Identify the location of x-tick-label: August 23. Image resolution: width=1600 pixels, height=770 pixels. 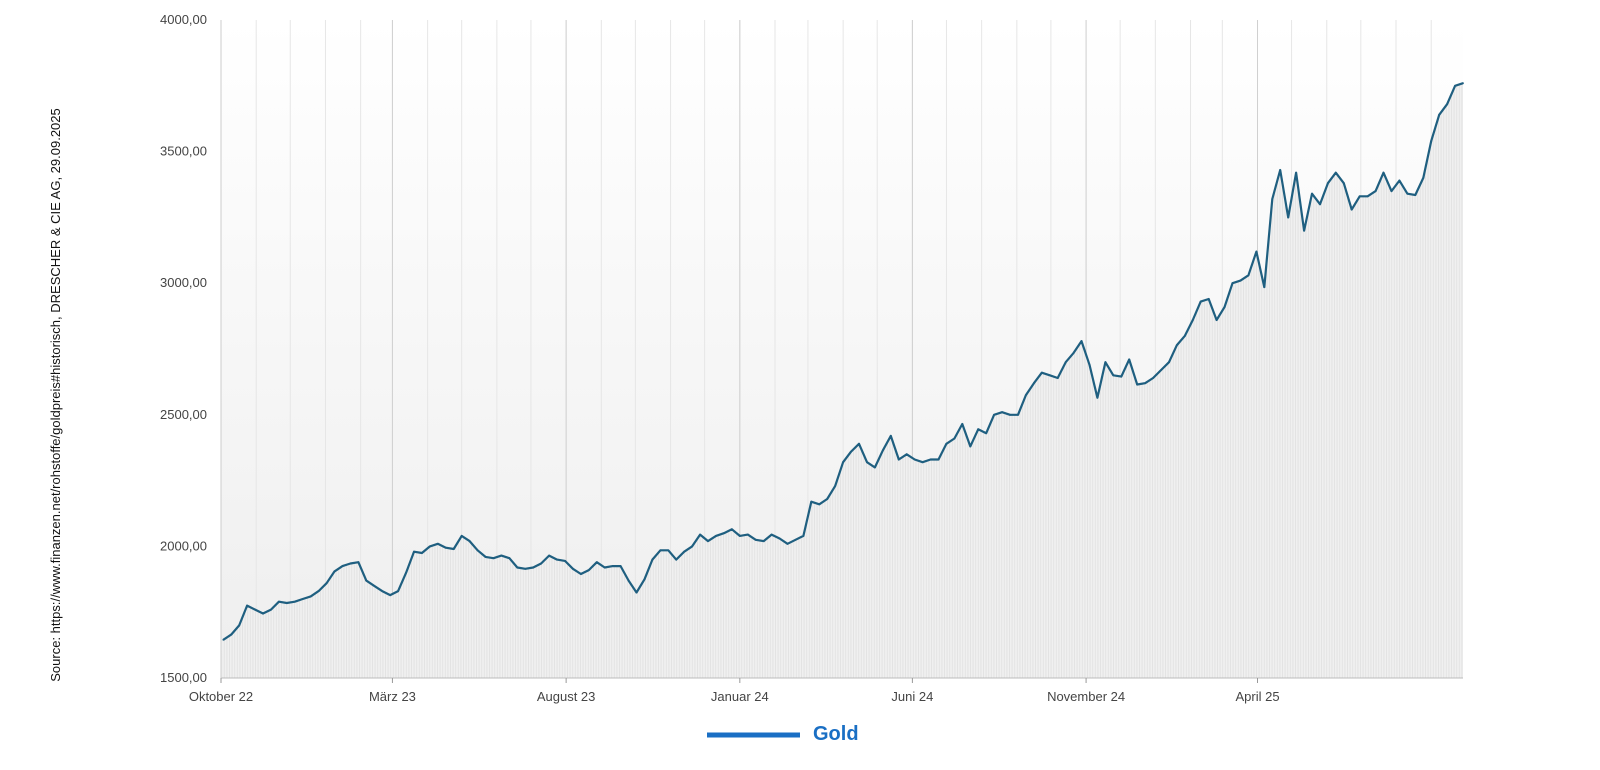
(566, 696).